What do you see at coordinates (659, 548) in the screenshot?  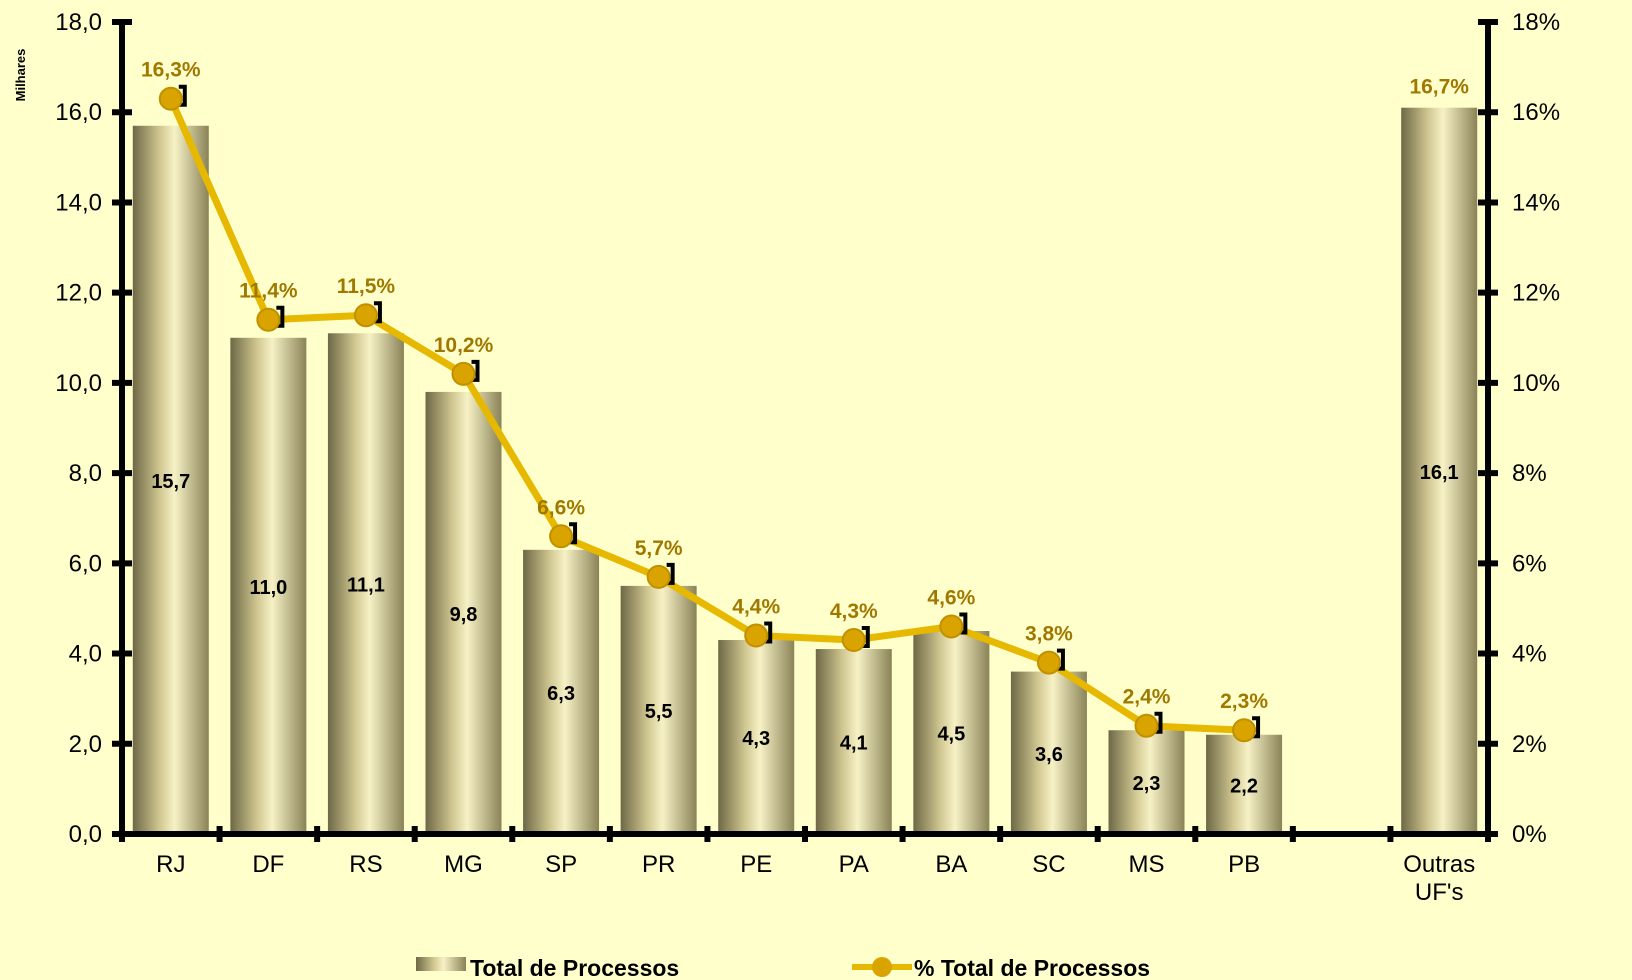 I see `pct-value-label-5: 5,7%` at bounding box center [659, 548].